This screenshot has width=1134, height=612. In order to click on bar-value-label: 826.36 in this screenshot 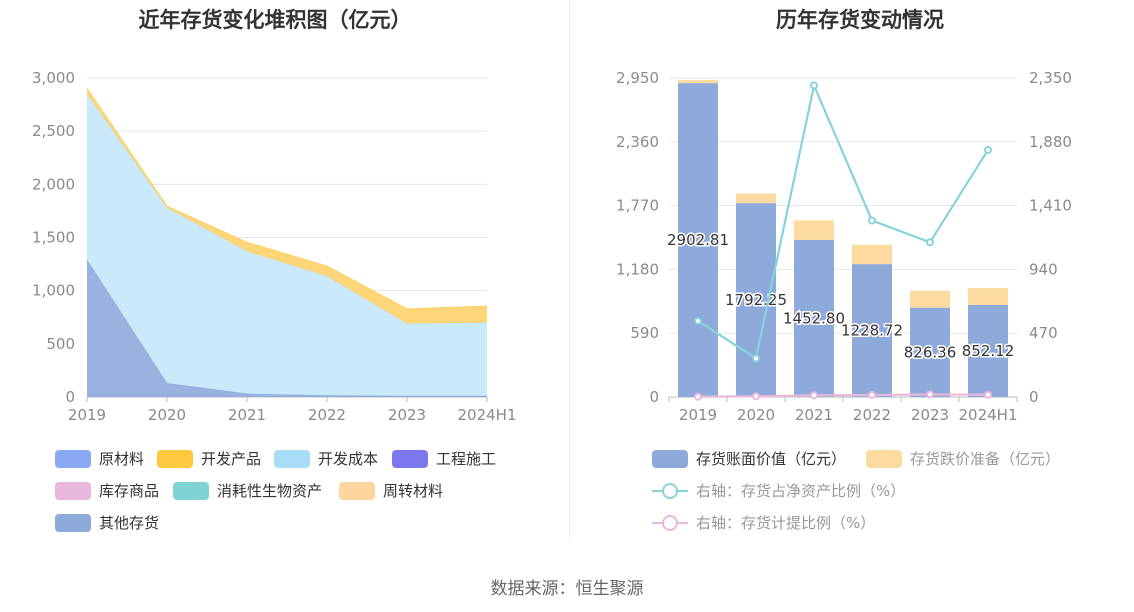, I will do `click(930, 352)`.